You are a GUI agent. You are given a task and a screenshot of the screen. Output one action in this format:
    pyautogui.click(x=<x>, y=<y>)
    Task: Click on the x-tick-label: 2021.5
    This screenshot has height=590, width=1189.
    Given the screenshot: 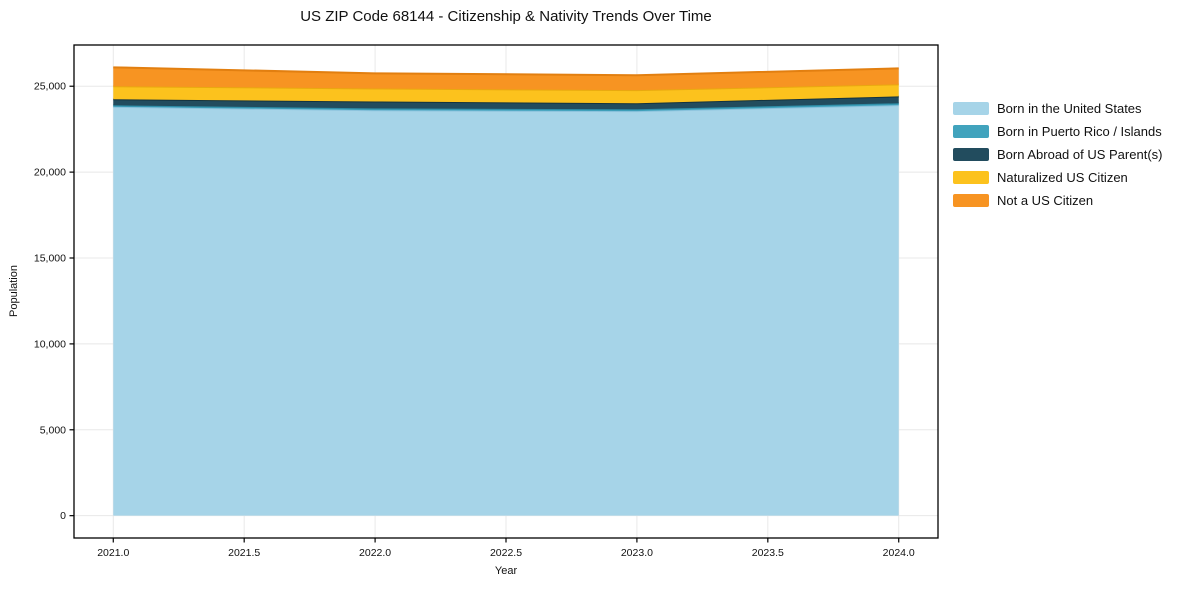 What is the action you would take?
    pyautogui.click(x=244, y=553)
    